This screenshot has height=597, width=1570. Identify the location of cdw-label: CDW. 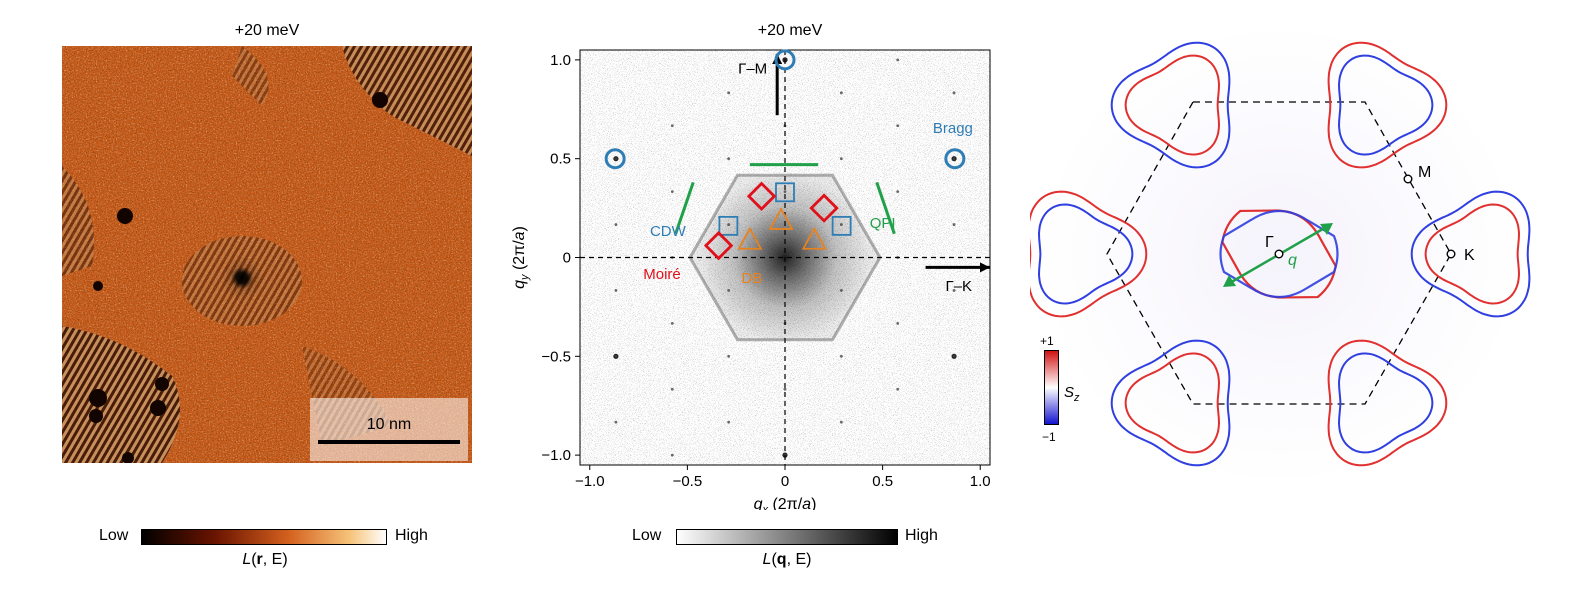
(668, 231).